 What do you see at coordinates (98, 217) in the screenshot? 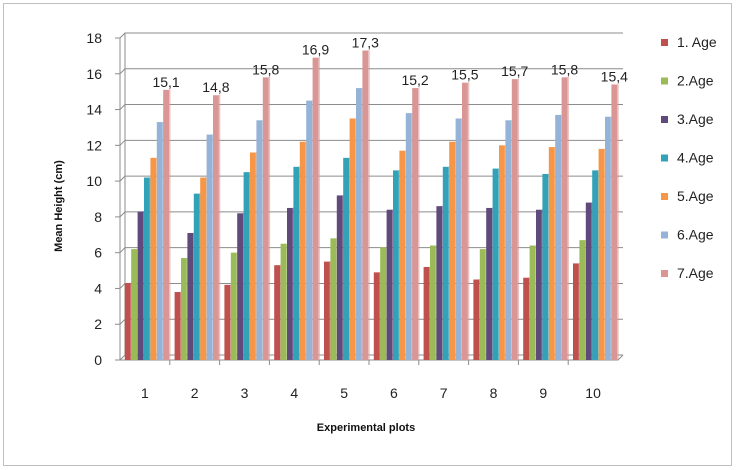
I see `y-tick-label: 8` at bounding box center [98, 217].